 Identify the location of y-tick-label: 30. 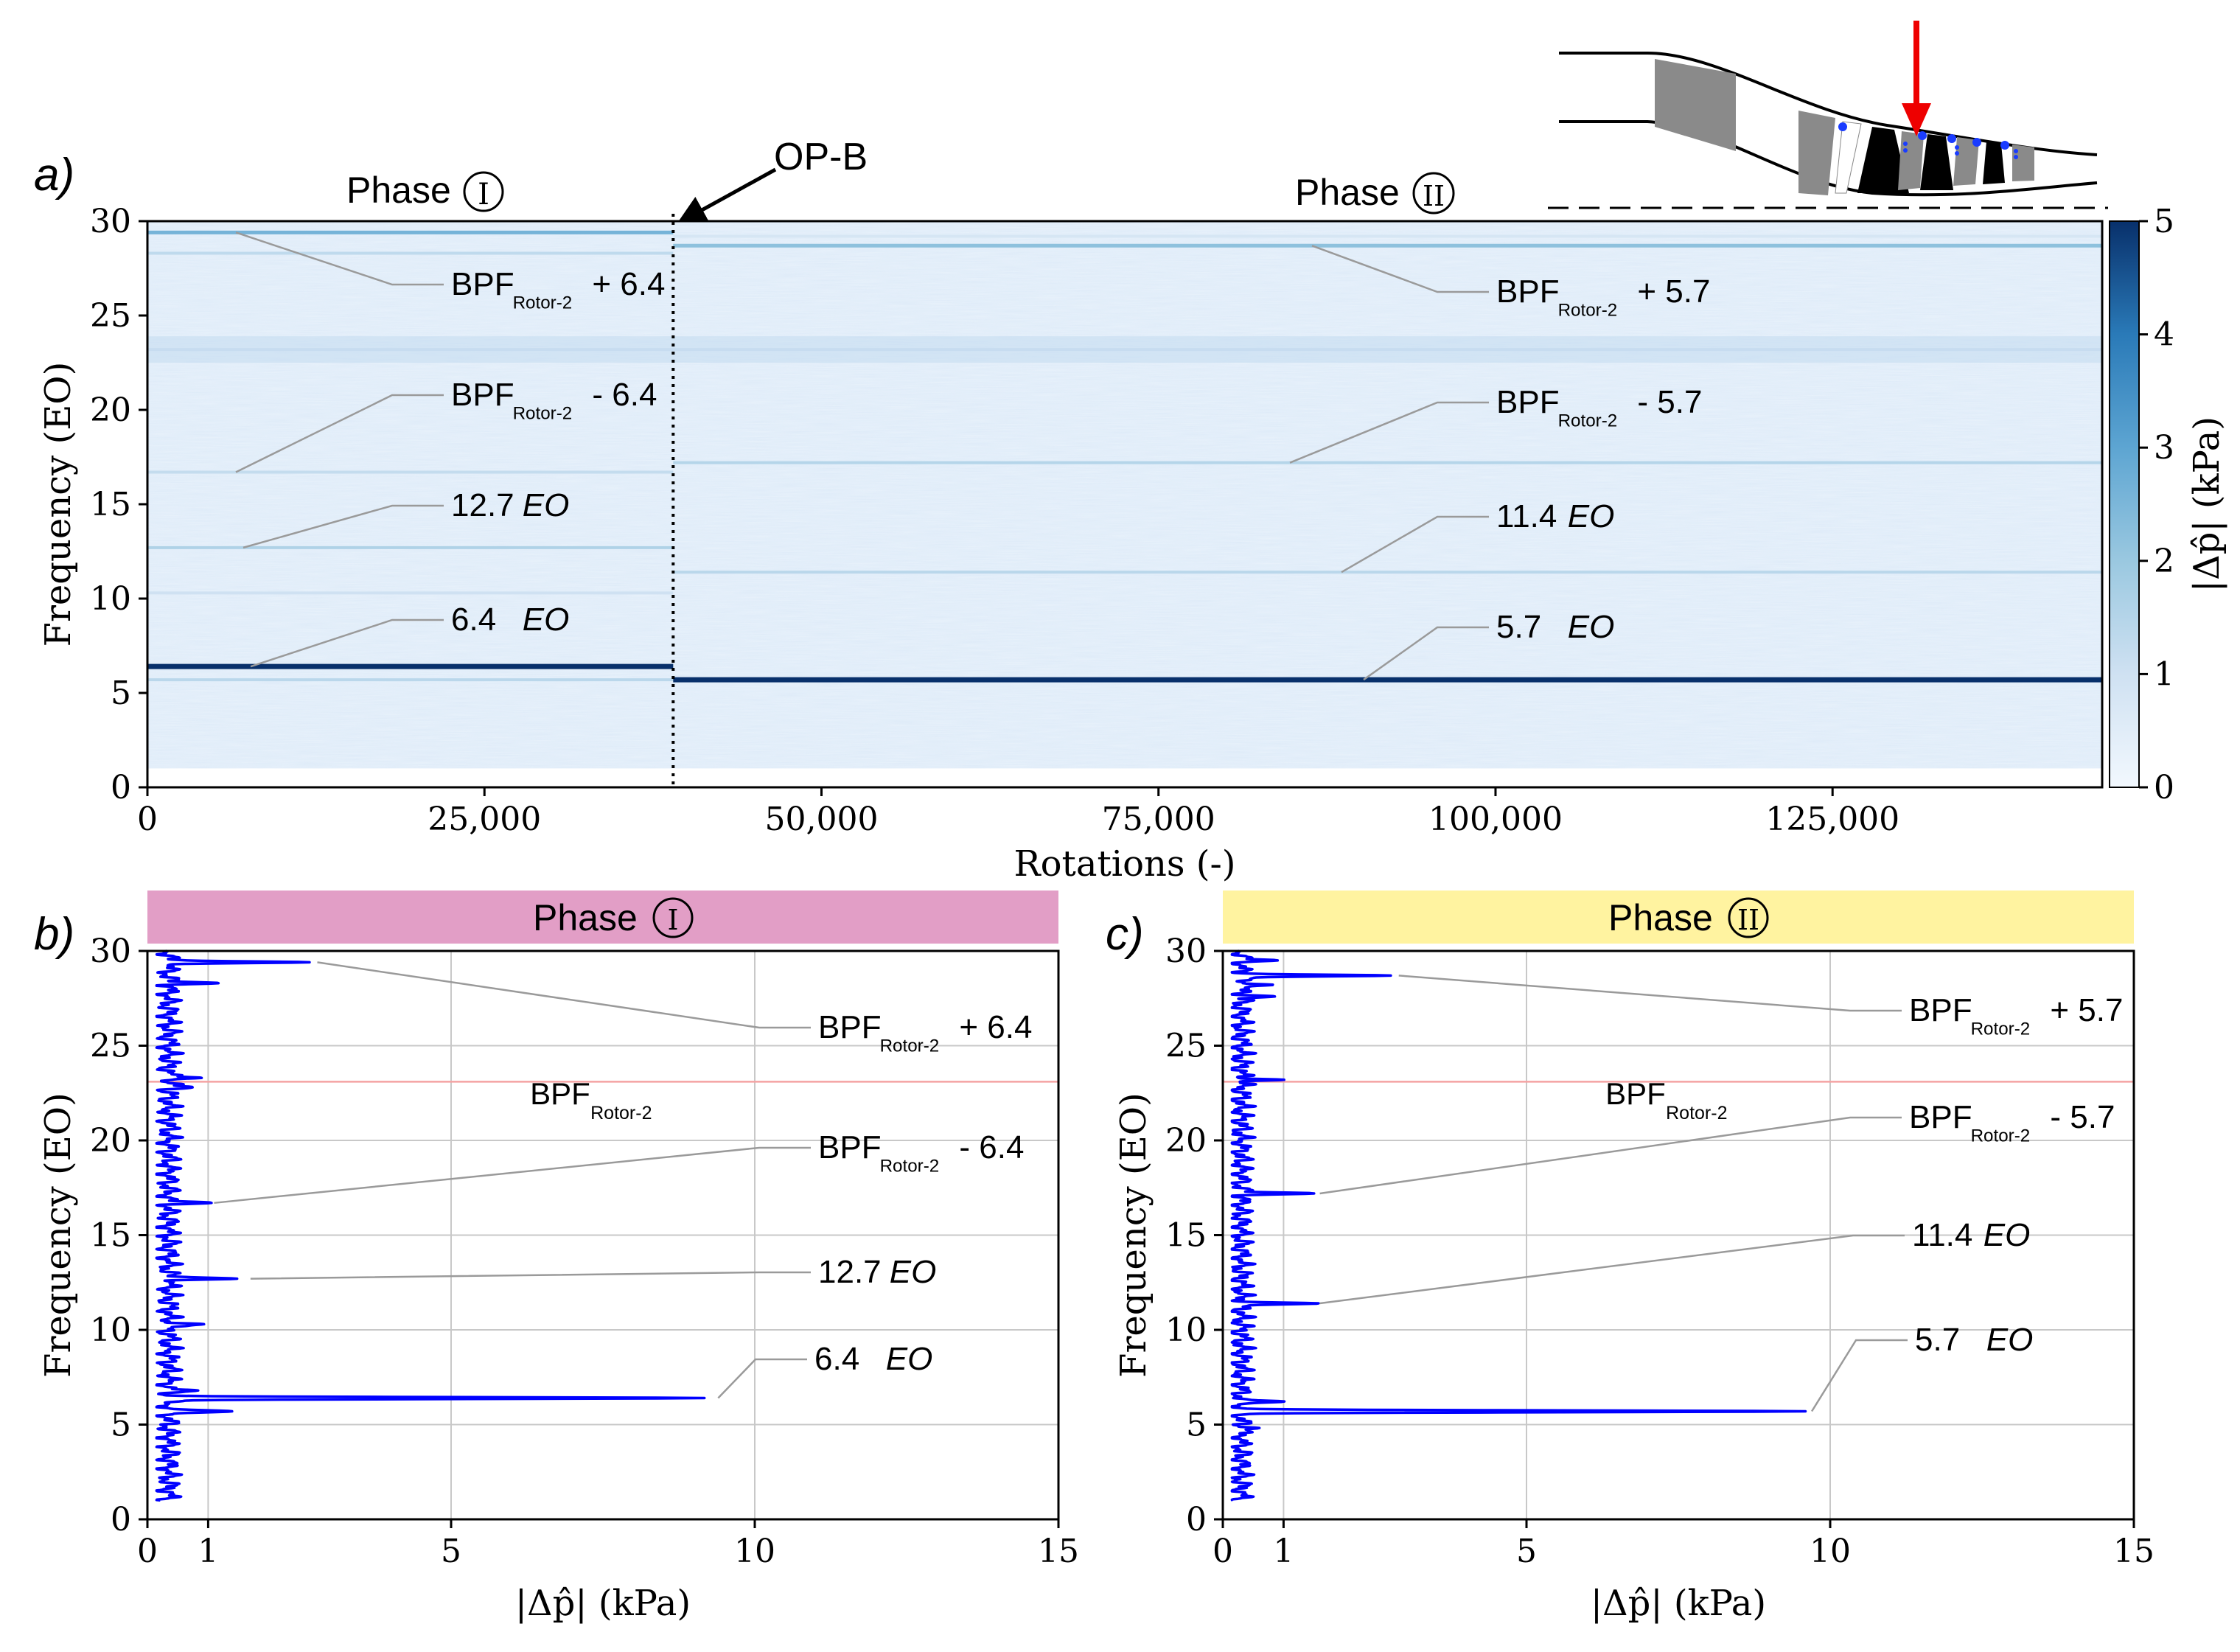
(110, 951).